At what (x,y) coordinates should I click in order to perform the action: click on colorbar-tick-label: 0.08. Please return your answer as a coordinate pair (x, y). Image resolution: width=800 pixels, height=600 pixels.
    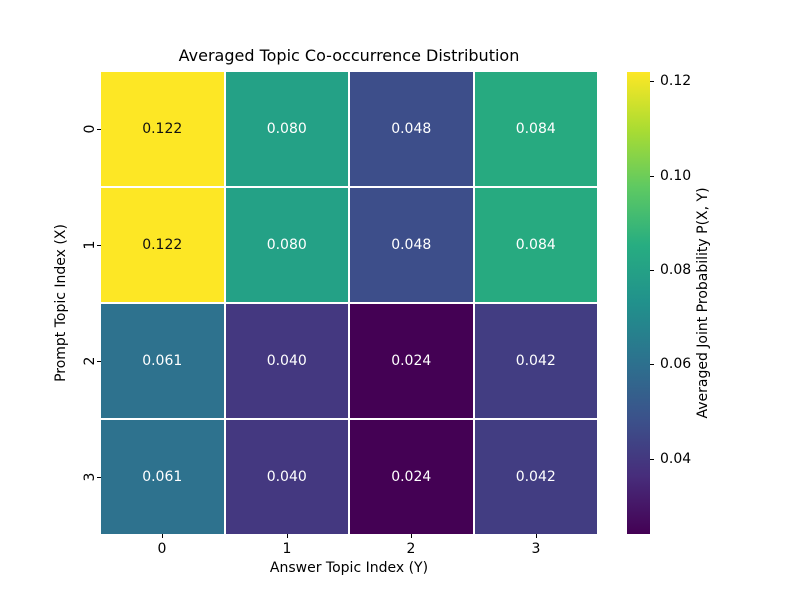
    Looking at the image, I should click on (676, 270).